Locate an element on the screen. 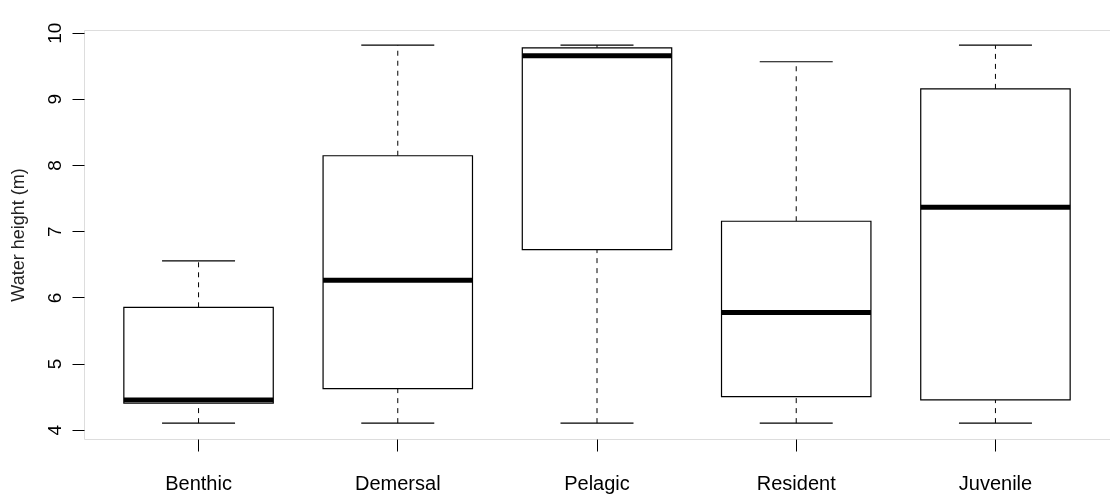 Image resolution: width=1115 pixels, height=503 pixels. y-tick-label: 4 is located at coordinates (54, 430).